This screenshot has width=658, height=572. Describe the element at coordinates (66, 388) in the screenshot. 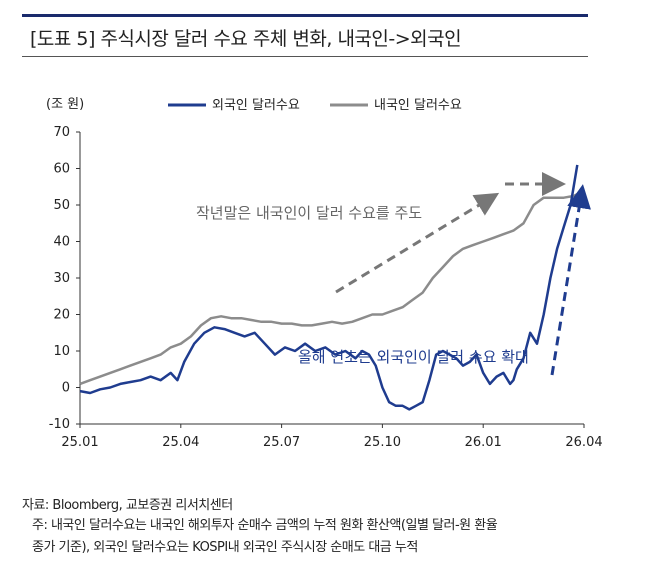

I see `y-tick-label: 0` at that location.